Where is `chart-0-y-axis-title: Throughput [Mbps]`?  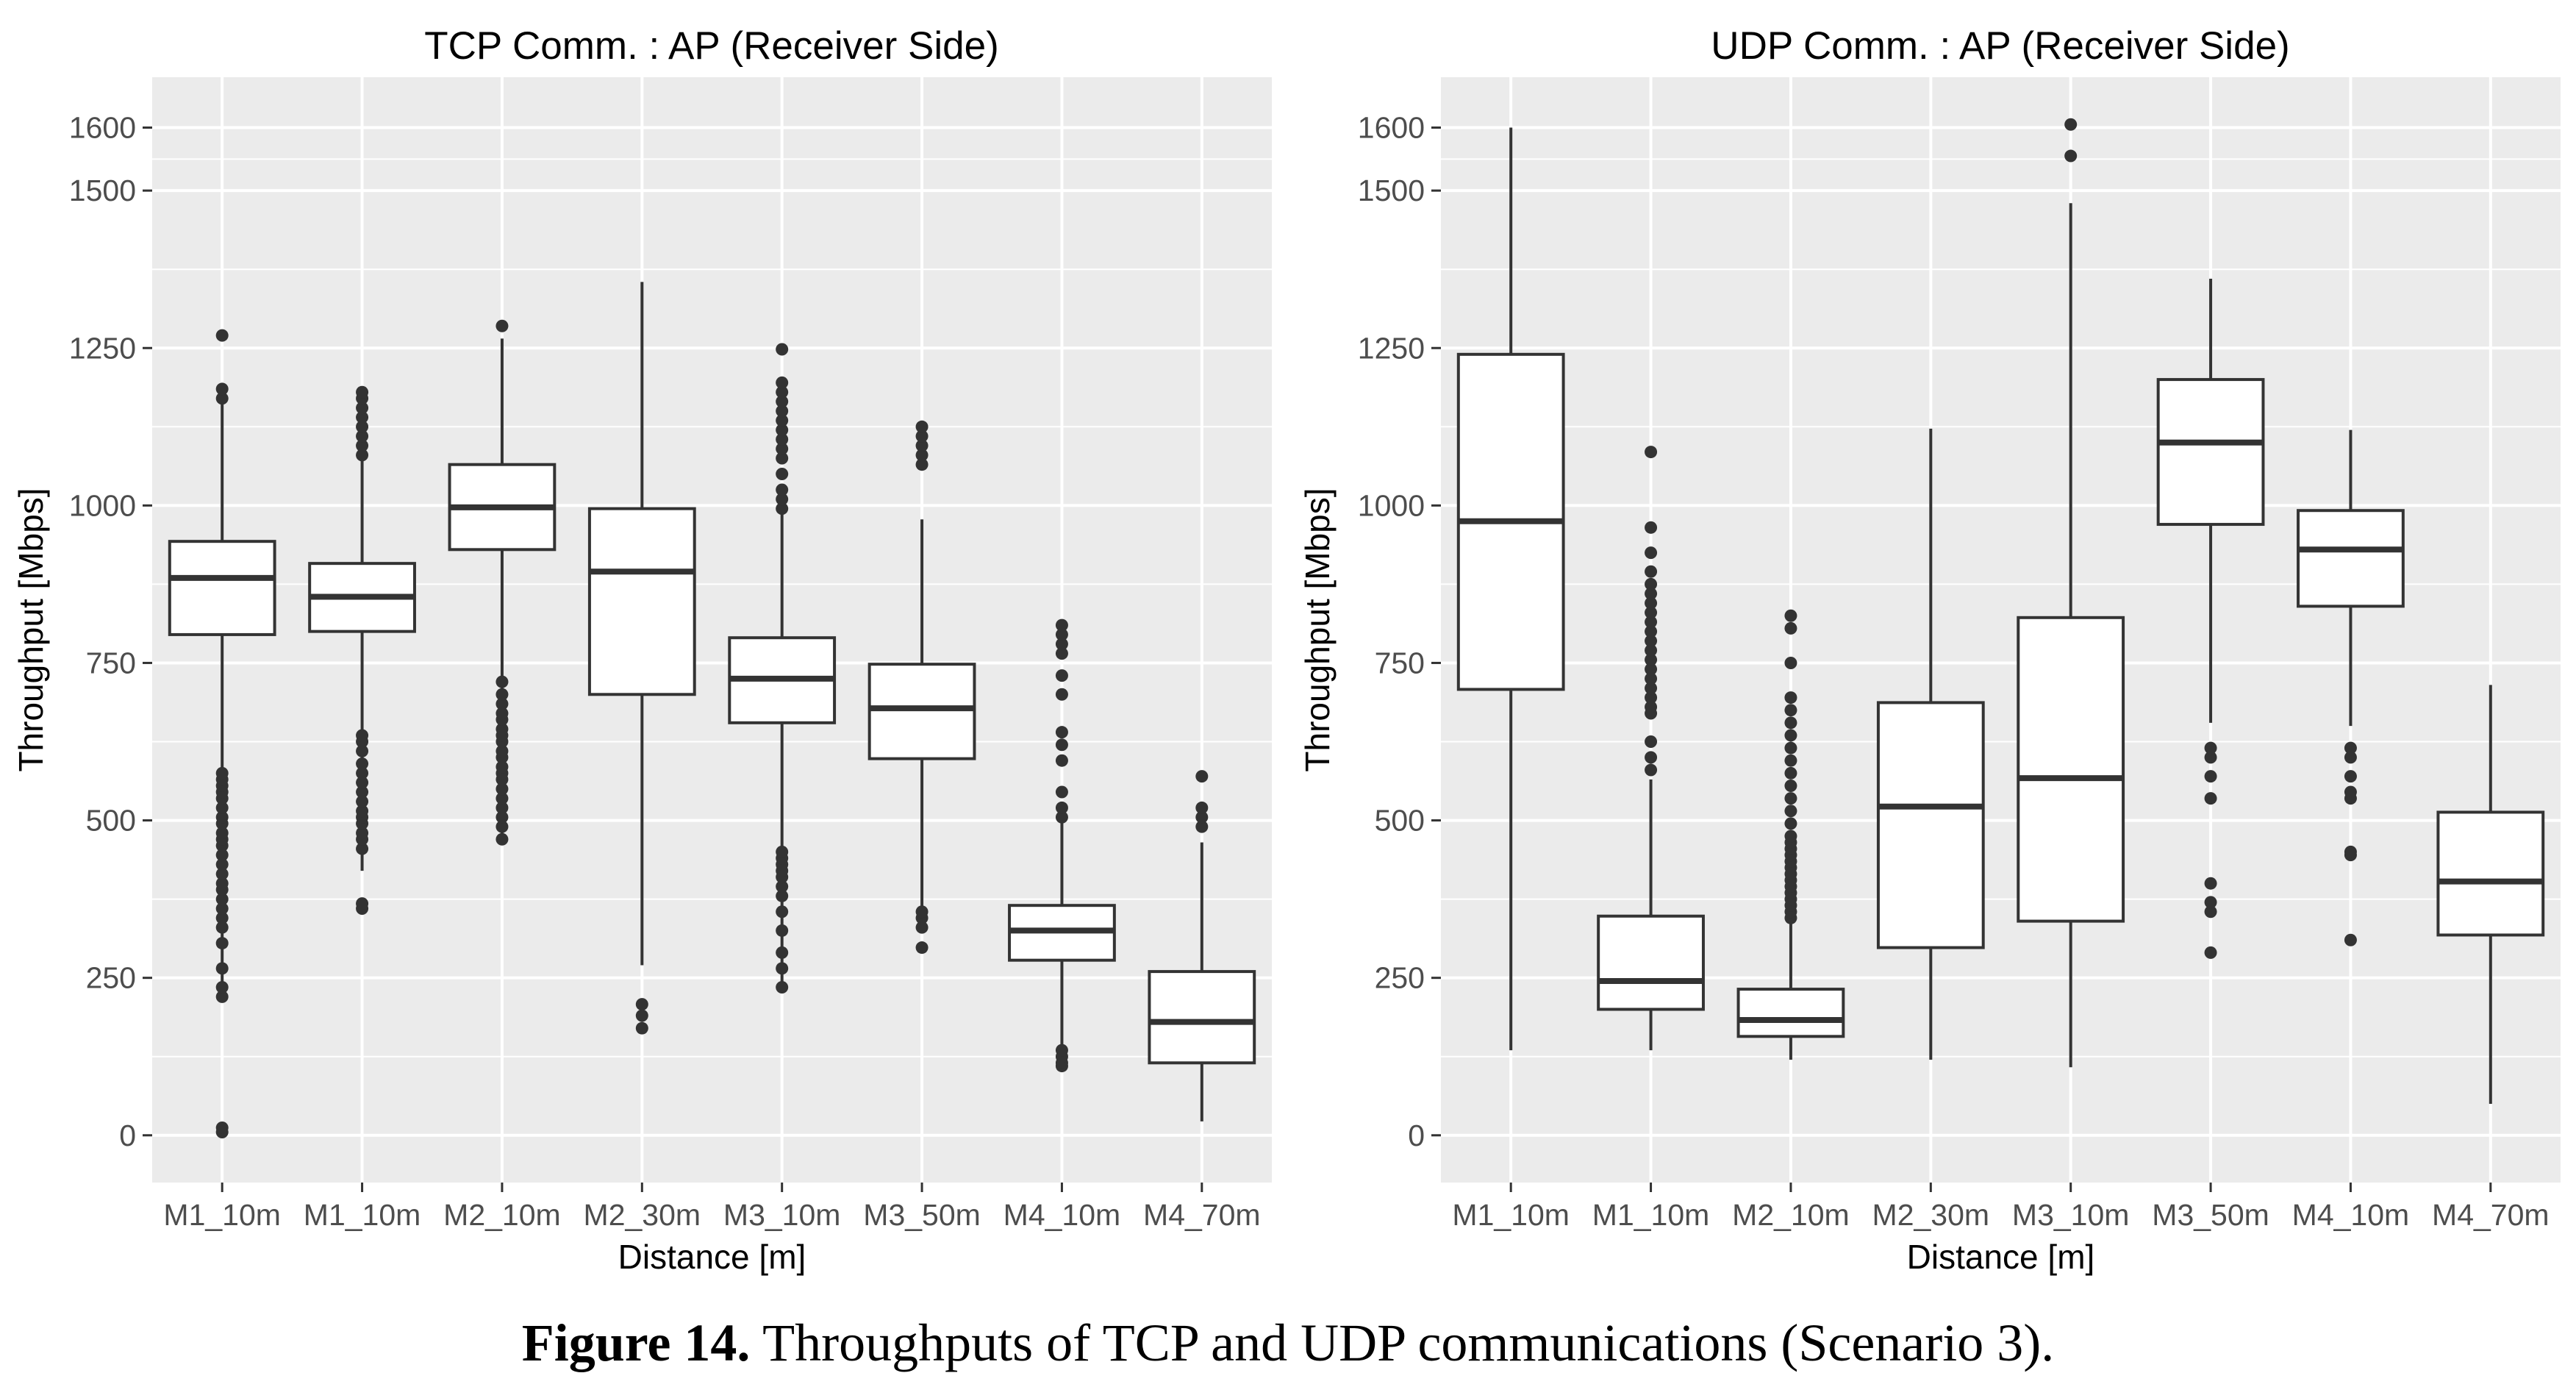 chart-0-y-axis-title: Throughput [Mbps] is located at coordinates (31, 629).